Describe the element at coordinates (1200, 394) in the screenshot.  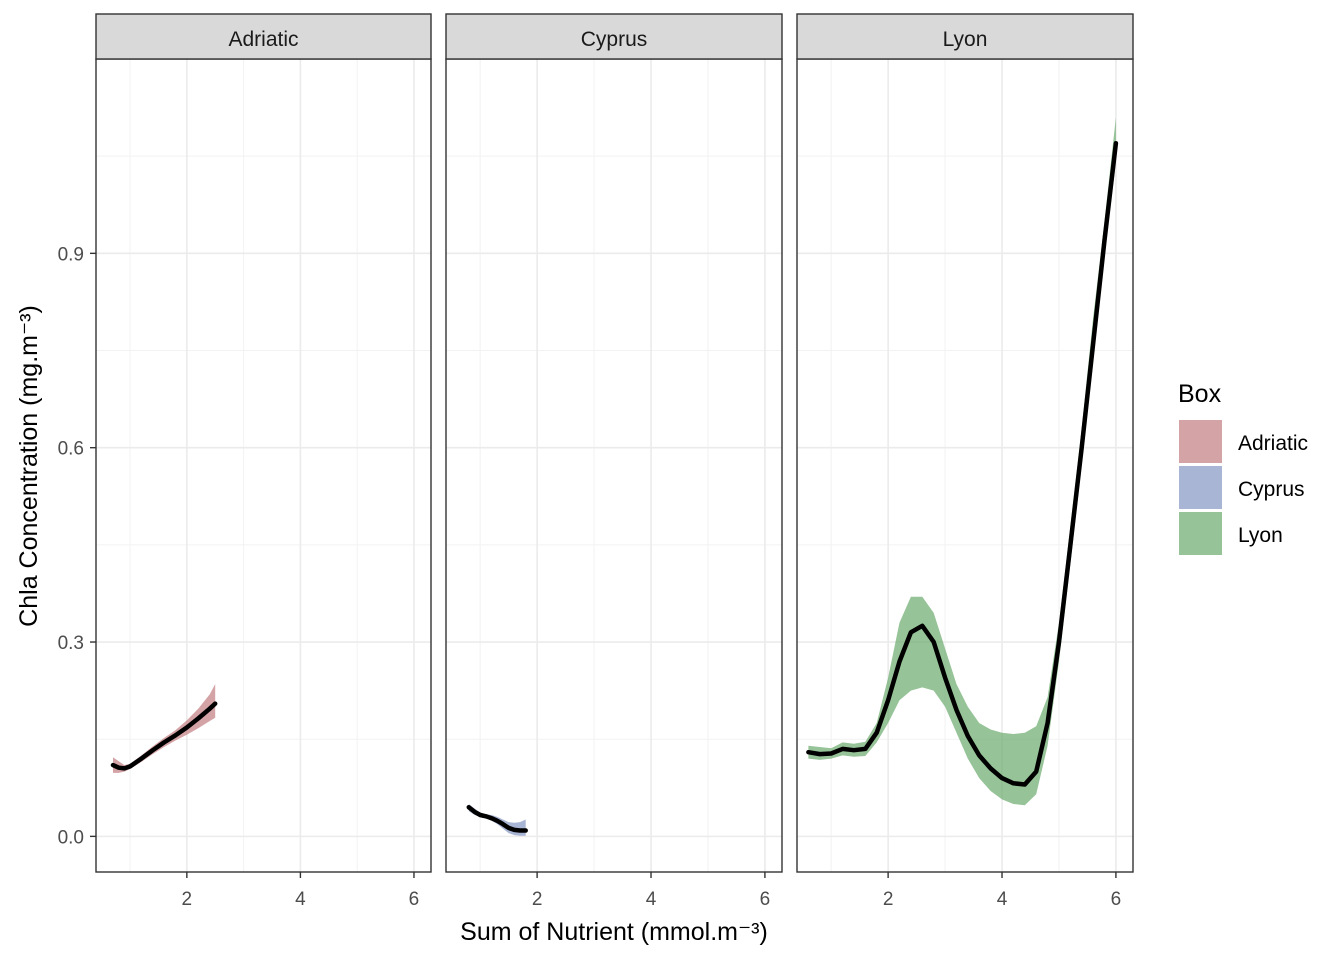
I see `legend-title: Box` at that location.